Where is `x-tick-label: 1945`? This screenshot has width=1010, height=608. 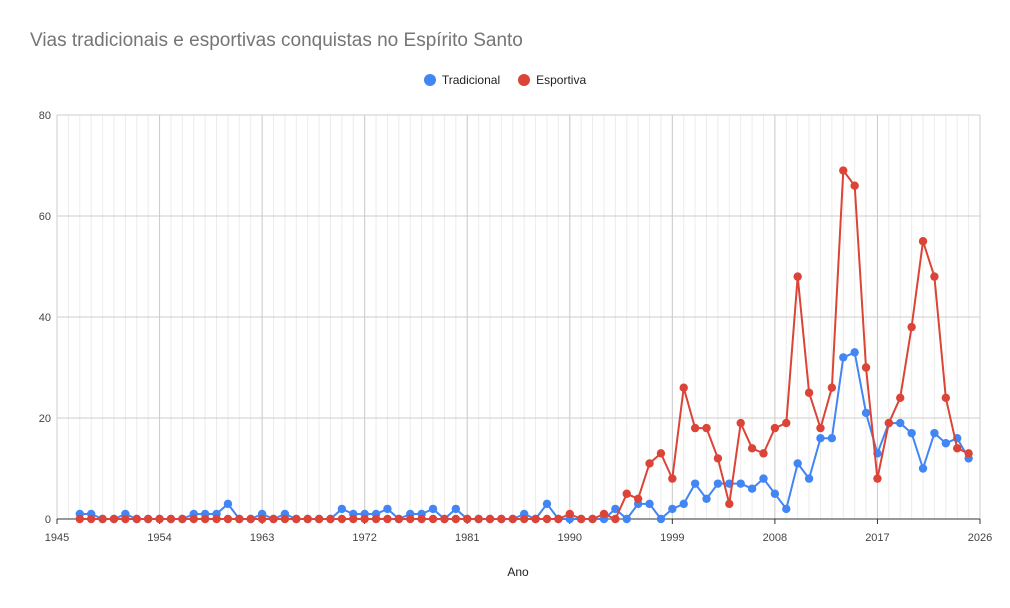 x-tick-label: 1945 is located at coordinates (57, 538).